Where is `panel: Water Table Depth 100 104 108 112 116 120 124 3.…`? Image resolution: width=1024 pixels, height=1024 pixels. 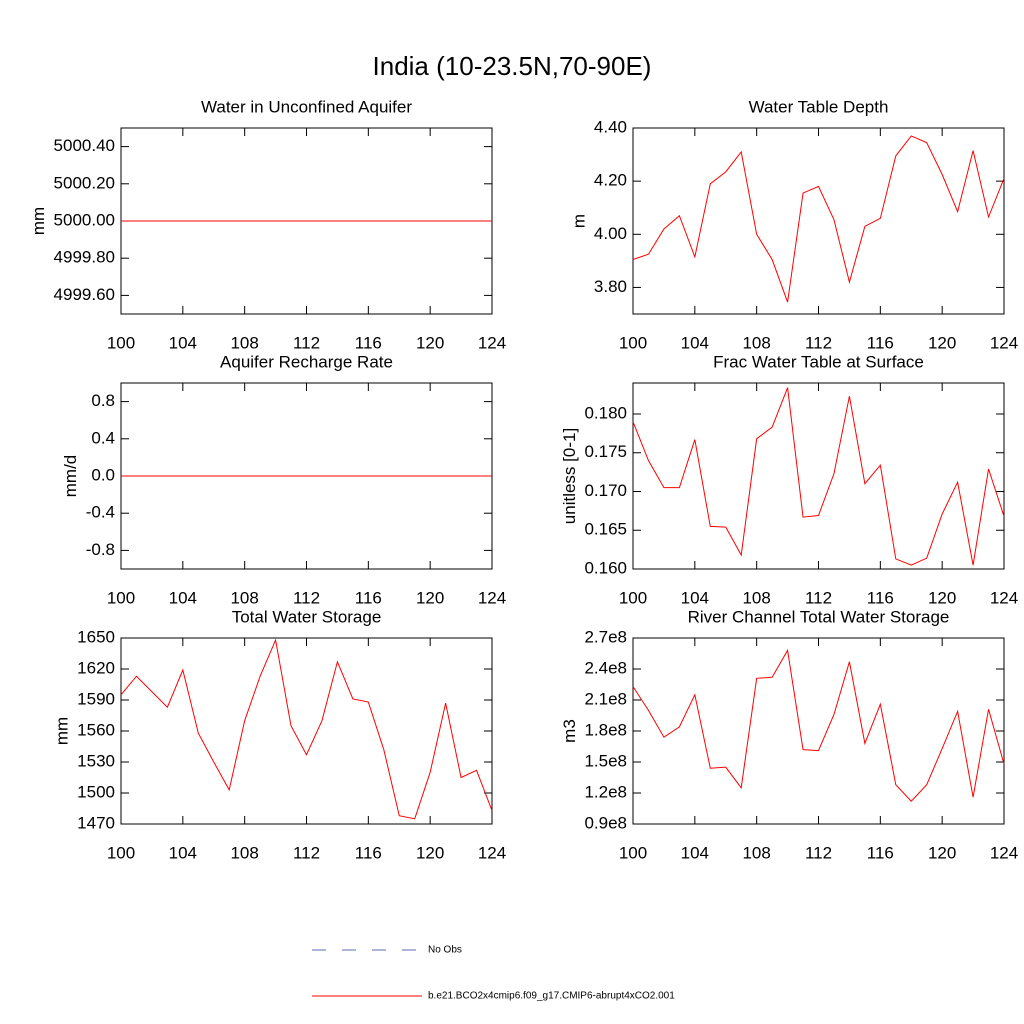 panel: Water Table Depth 100 104 108 112 116 120 124 3.… is located at coordinates (793, 224).